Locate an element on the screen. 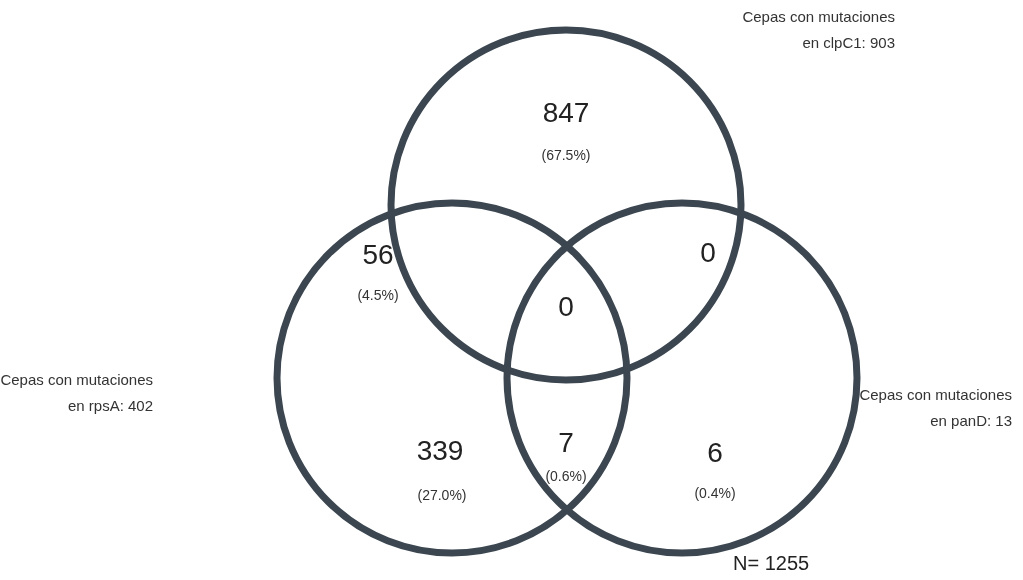  data-label: 56 is located at coordinates (378, 254).